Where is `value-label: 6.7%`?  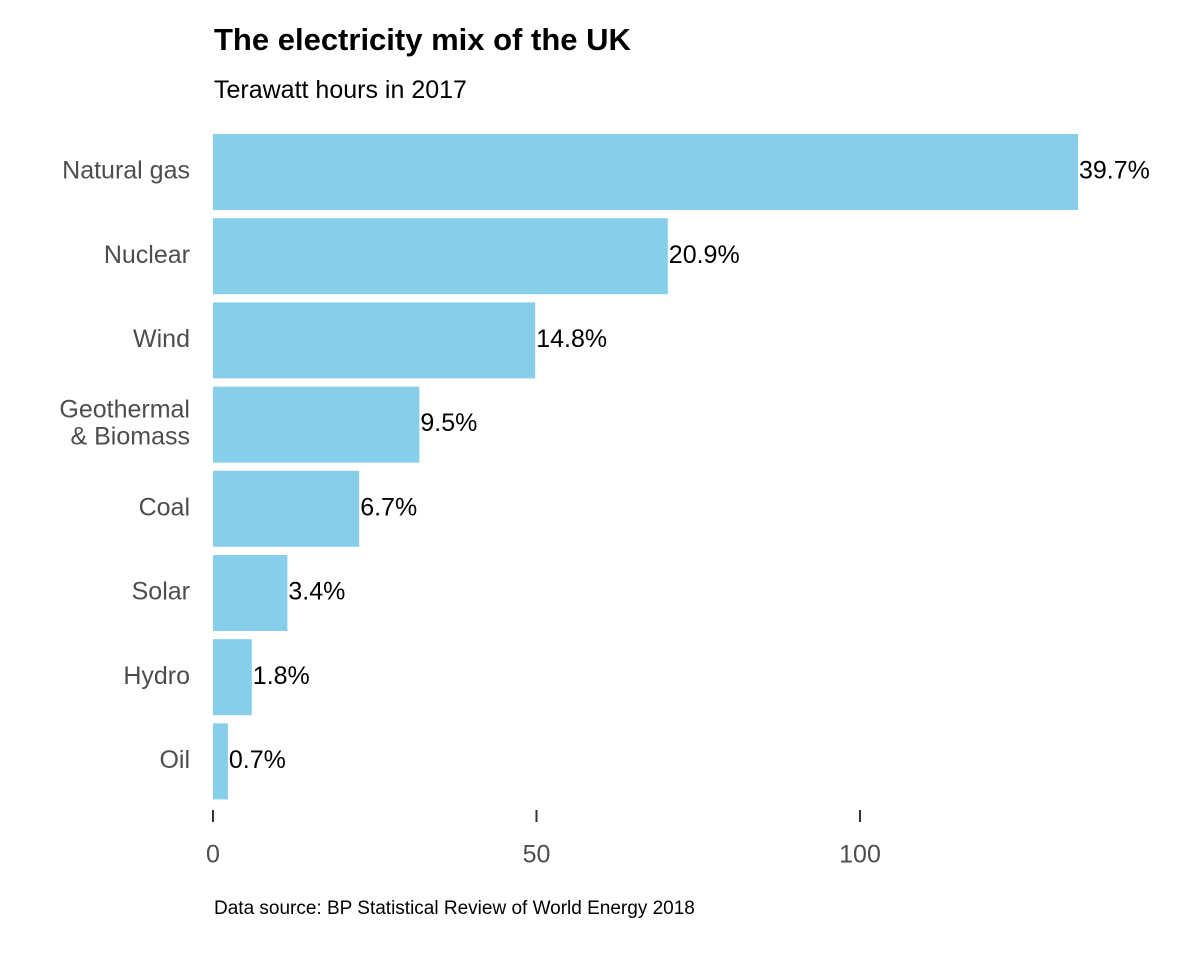
value-label: 6.7% is located at coordinates (388, 507).